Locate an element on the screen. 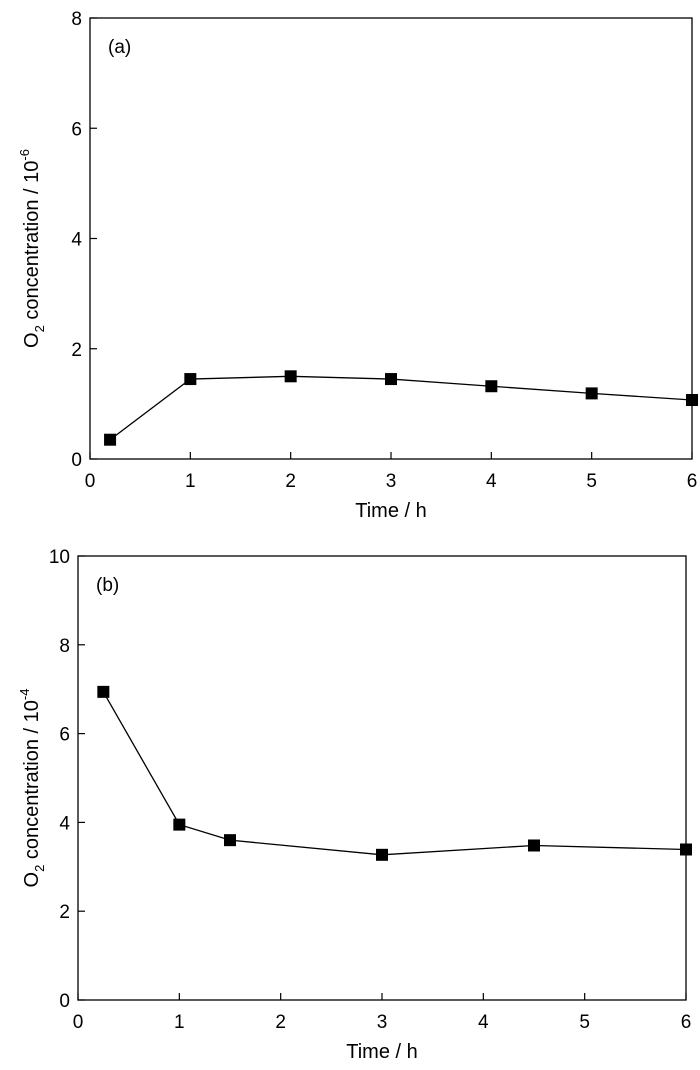 This screenshot has width=700, height=1070. panel-label: (a) is located at coordinates (119, 47).